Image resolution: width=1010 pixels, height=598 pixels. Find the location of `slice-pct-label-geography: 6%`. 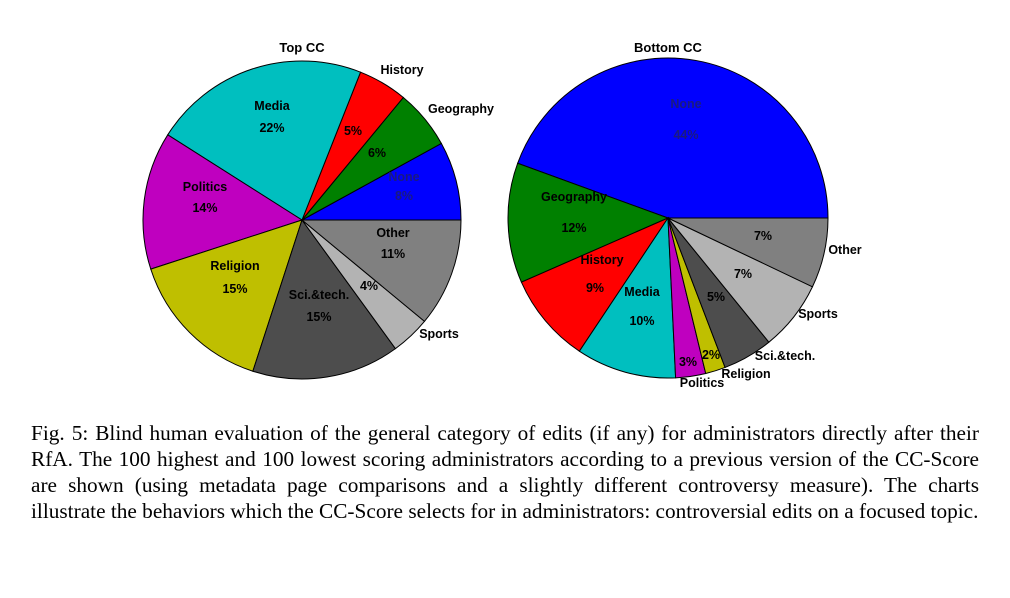

slice-pct-label-geography: 6% is located at coordinates (377, 153).